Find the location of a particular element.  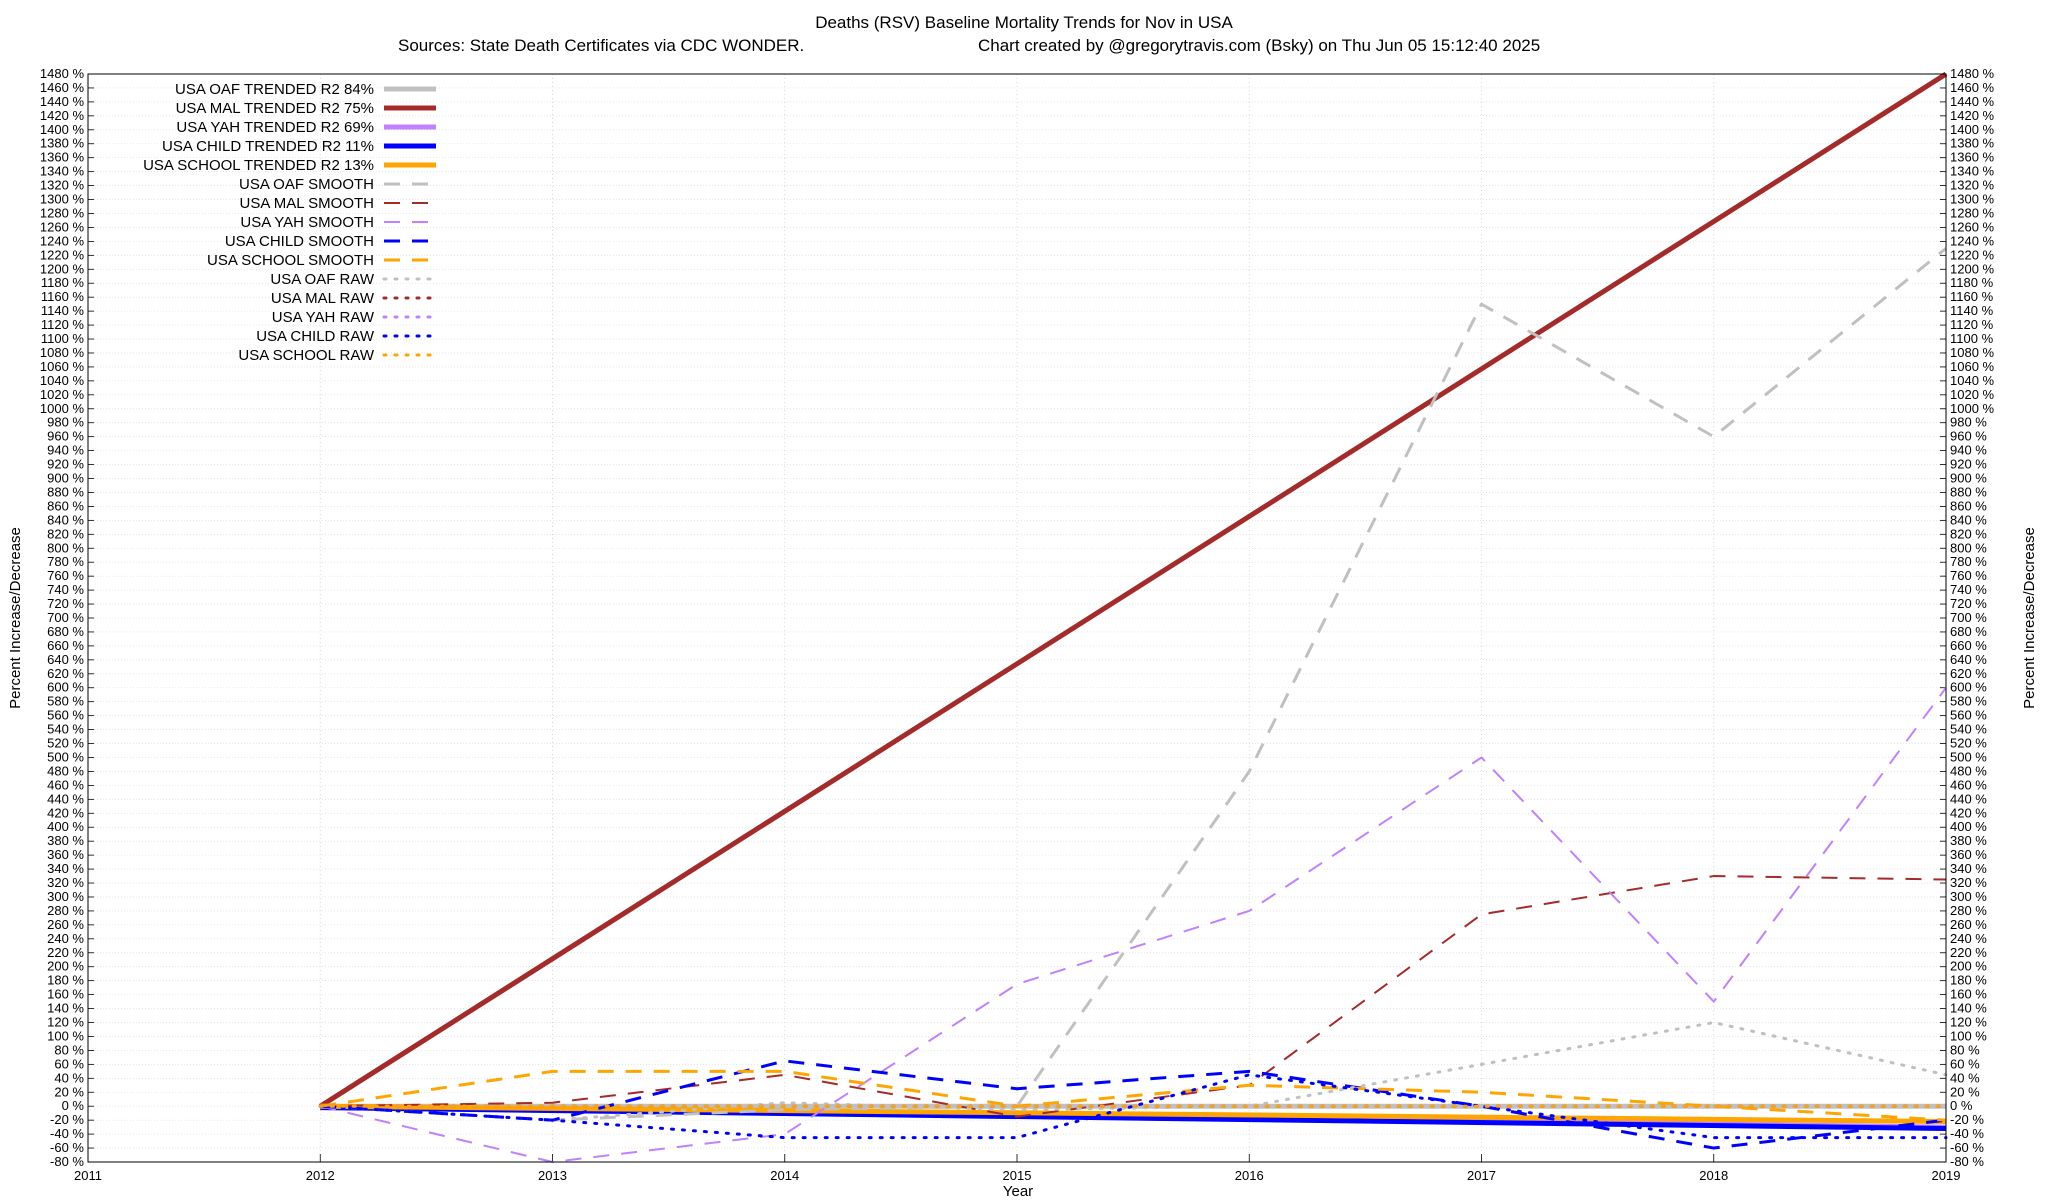

y-tick-label-left: 400 % is located at coordinates (65, 826).